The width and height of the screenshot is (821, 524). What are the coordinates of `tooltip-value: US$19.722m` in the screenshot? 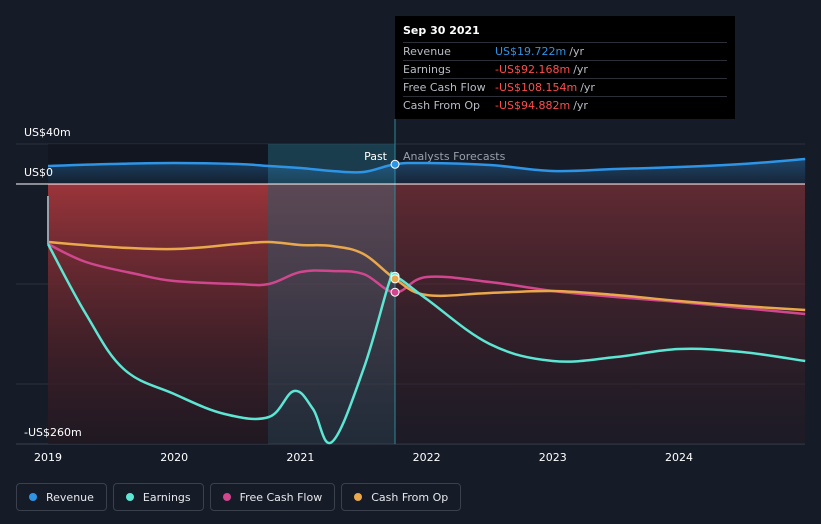 It's located at (531, 51).